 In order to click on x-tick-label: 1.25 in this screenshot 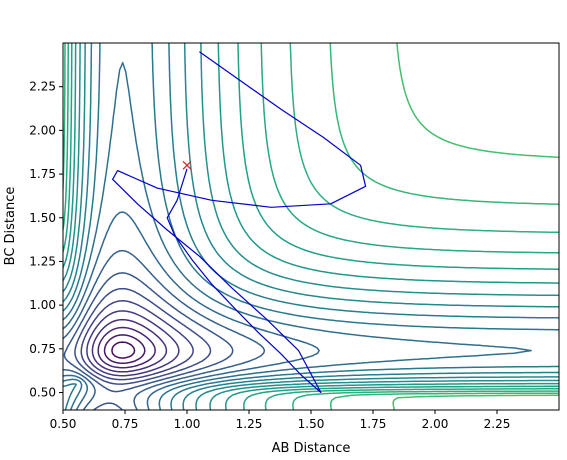, I will do `click(249, 424)`.